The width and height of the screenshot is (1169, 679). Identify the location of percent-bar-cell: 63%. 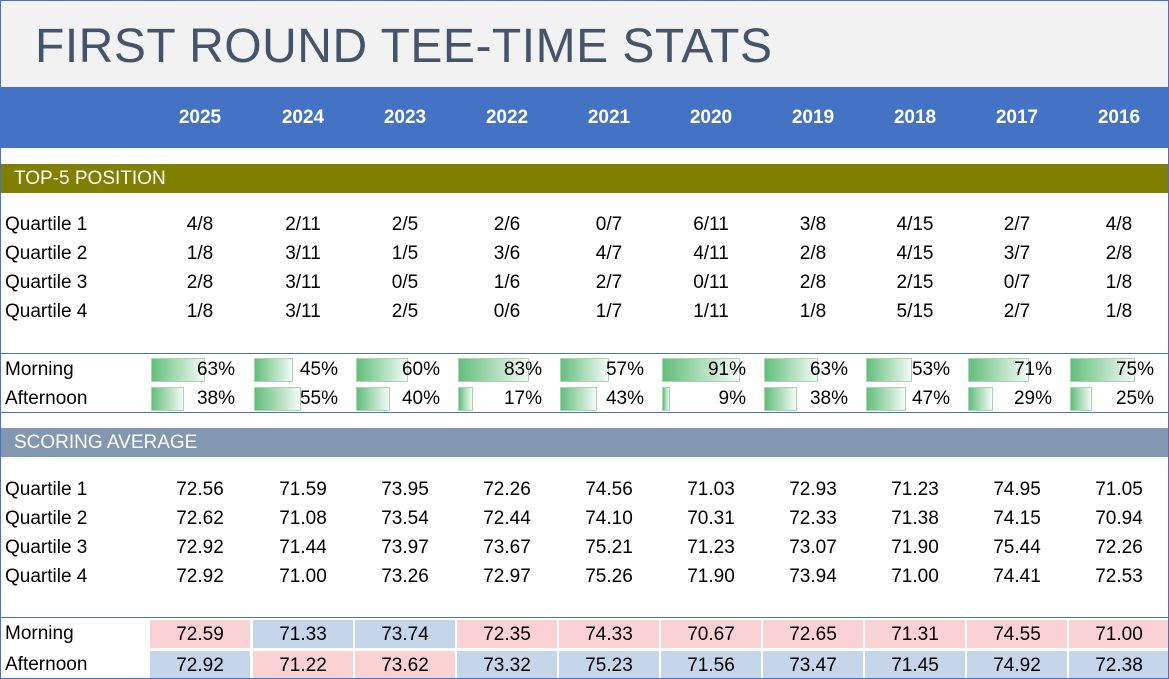
(807, 370).